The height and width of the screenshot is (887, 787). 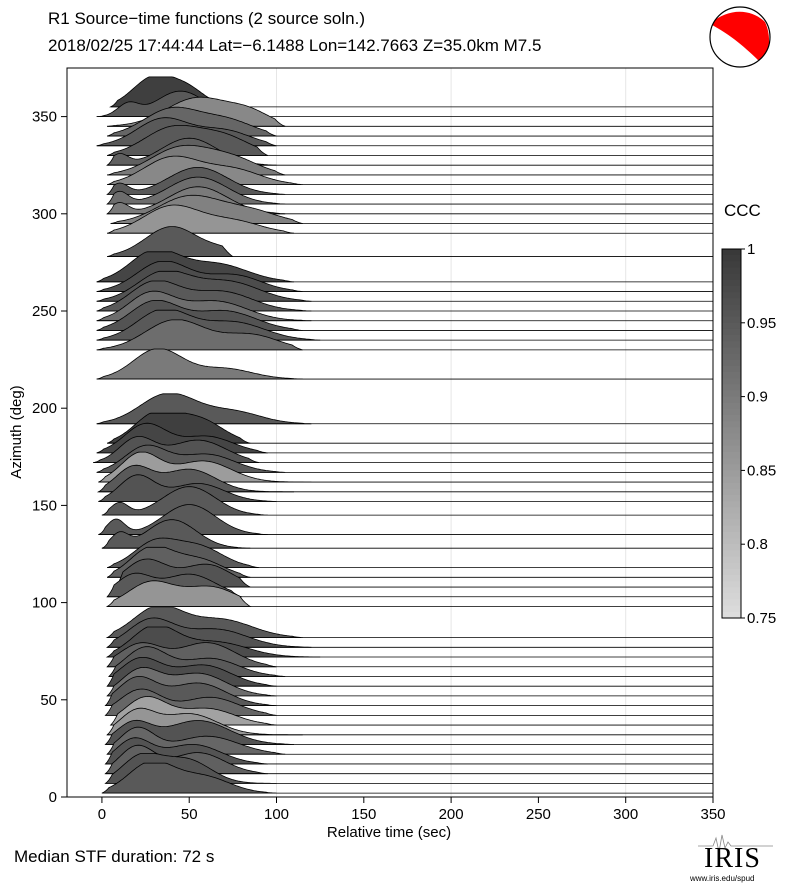 I want to click on x-tick-label: 150, so click(x=363, y=814).